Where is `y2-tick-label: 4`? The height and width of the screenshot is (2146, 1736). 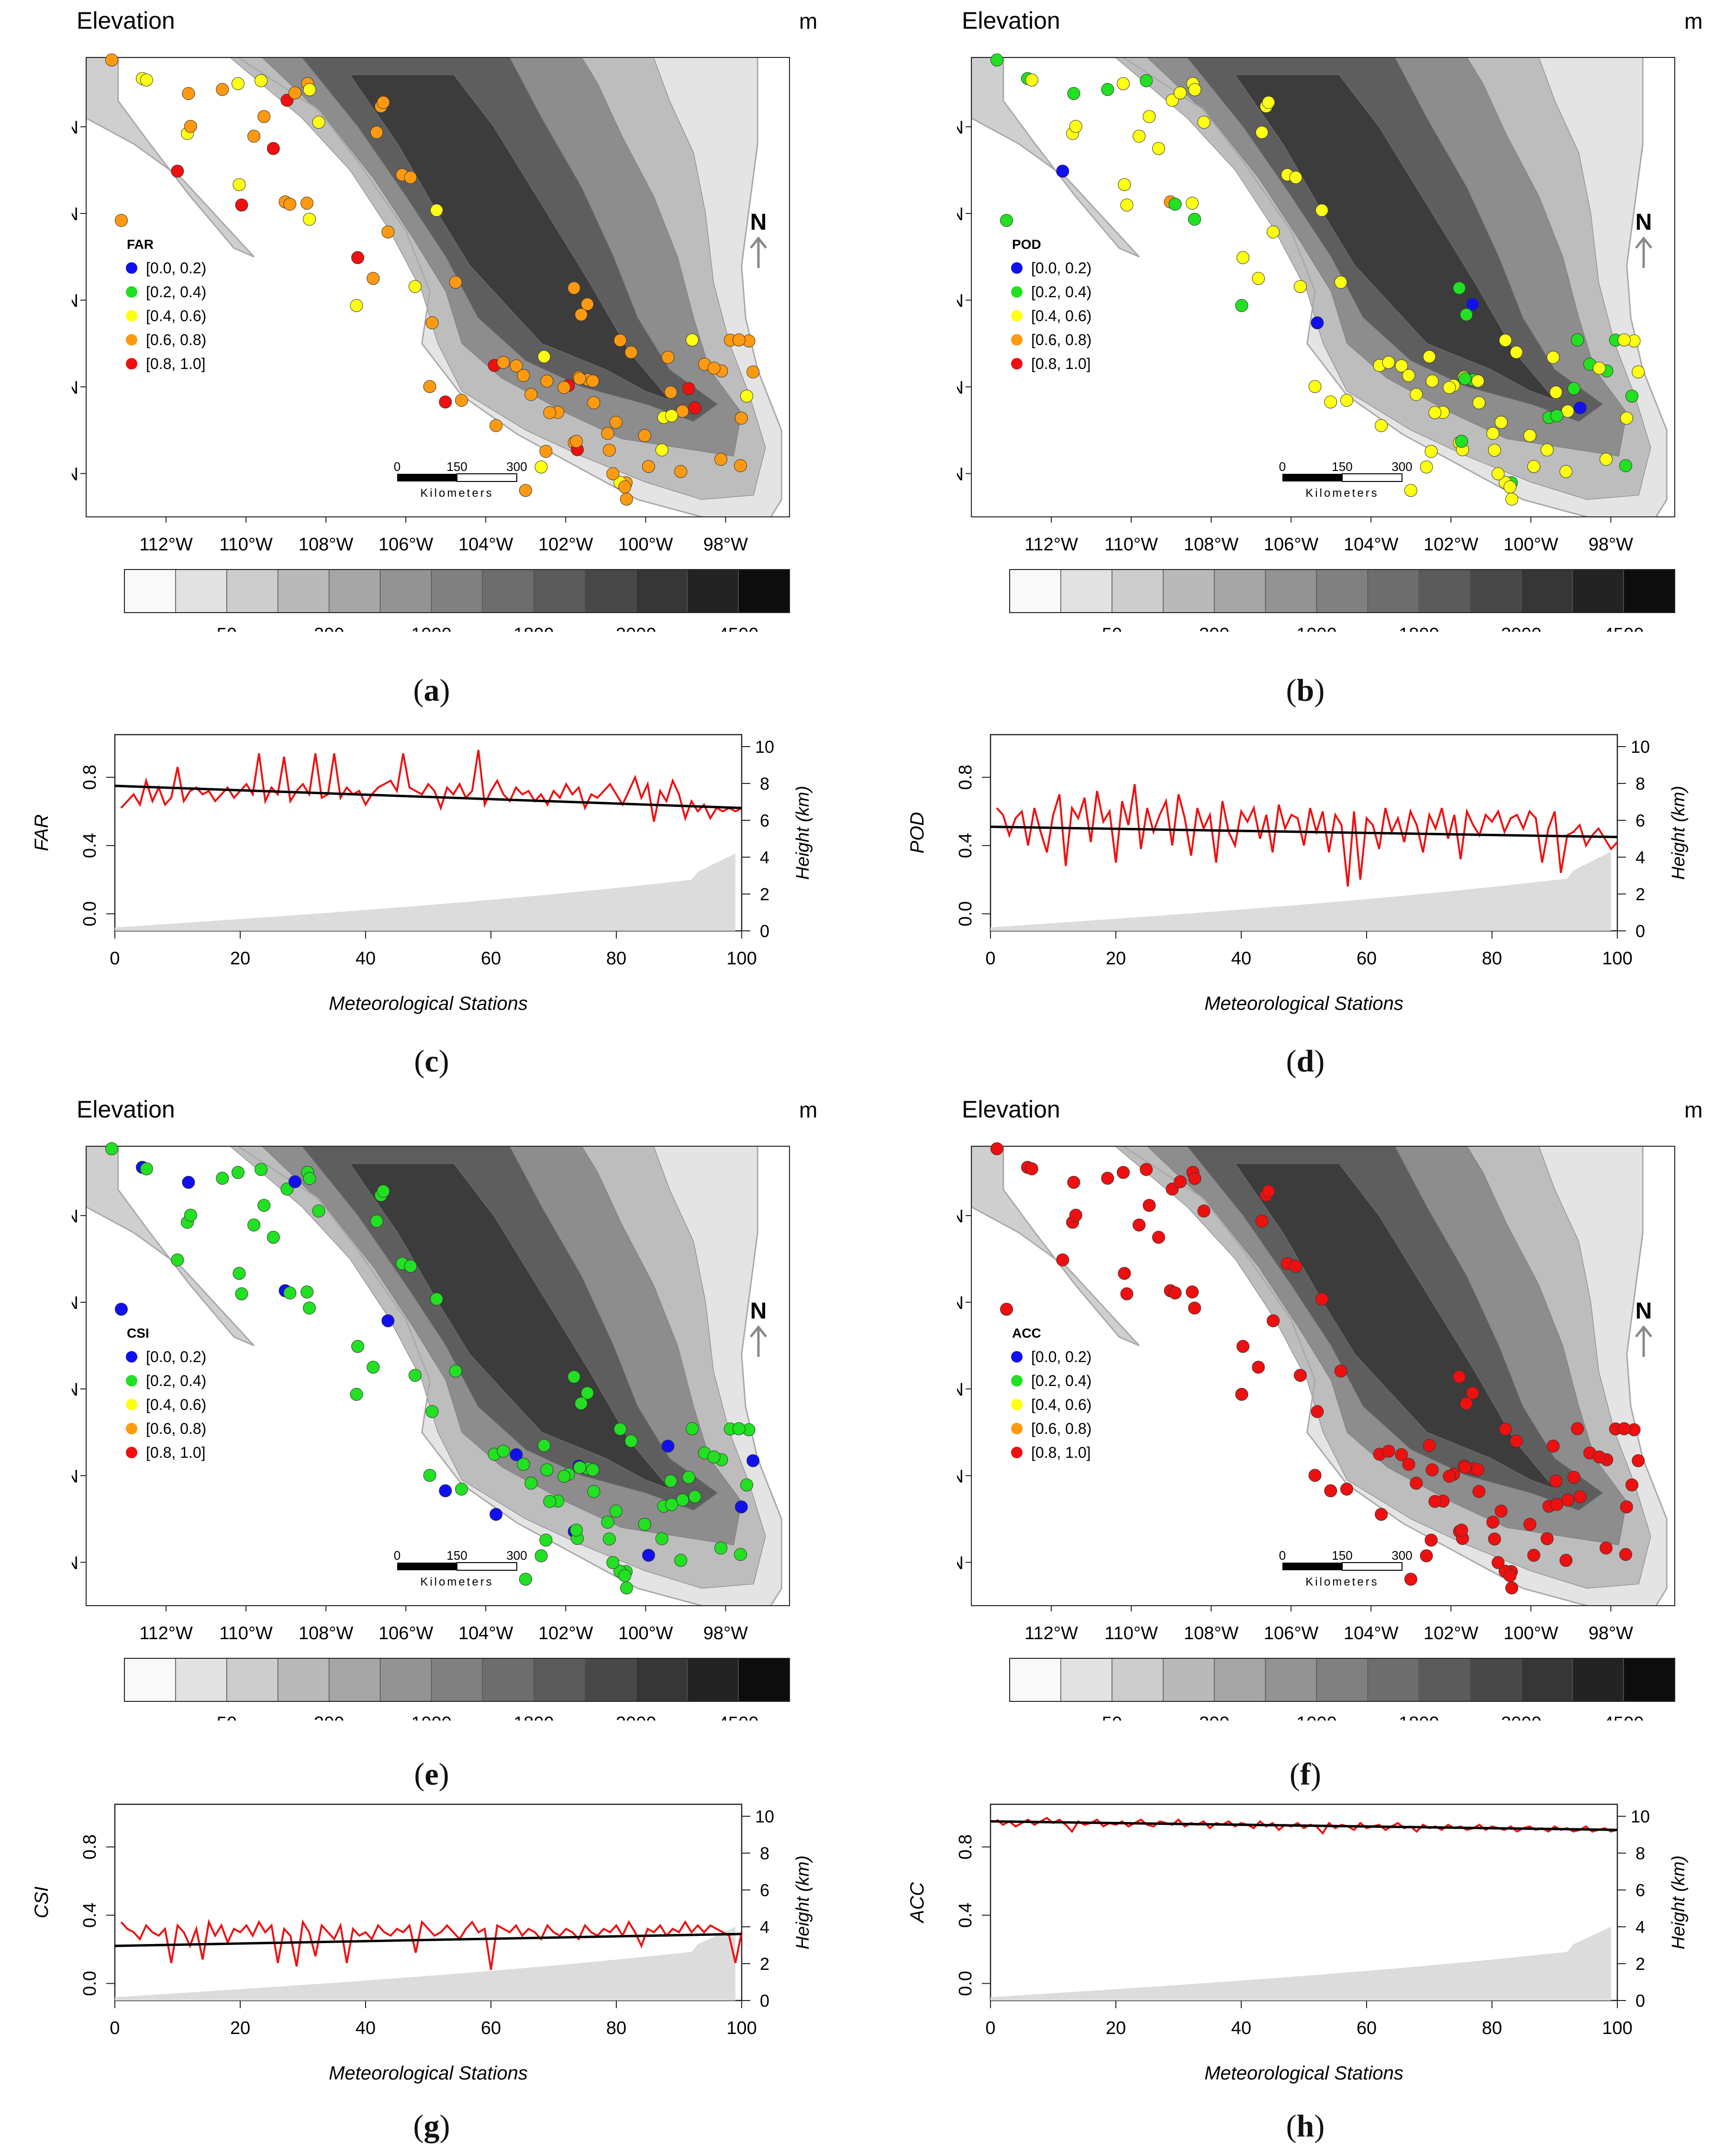 y2-tick-label: 4 is located at coordinates (1640, 1927).